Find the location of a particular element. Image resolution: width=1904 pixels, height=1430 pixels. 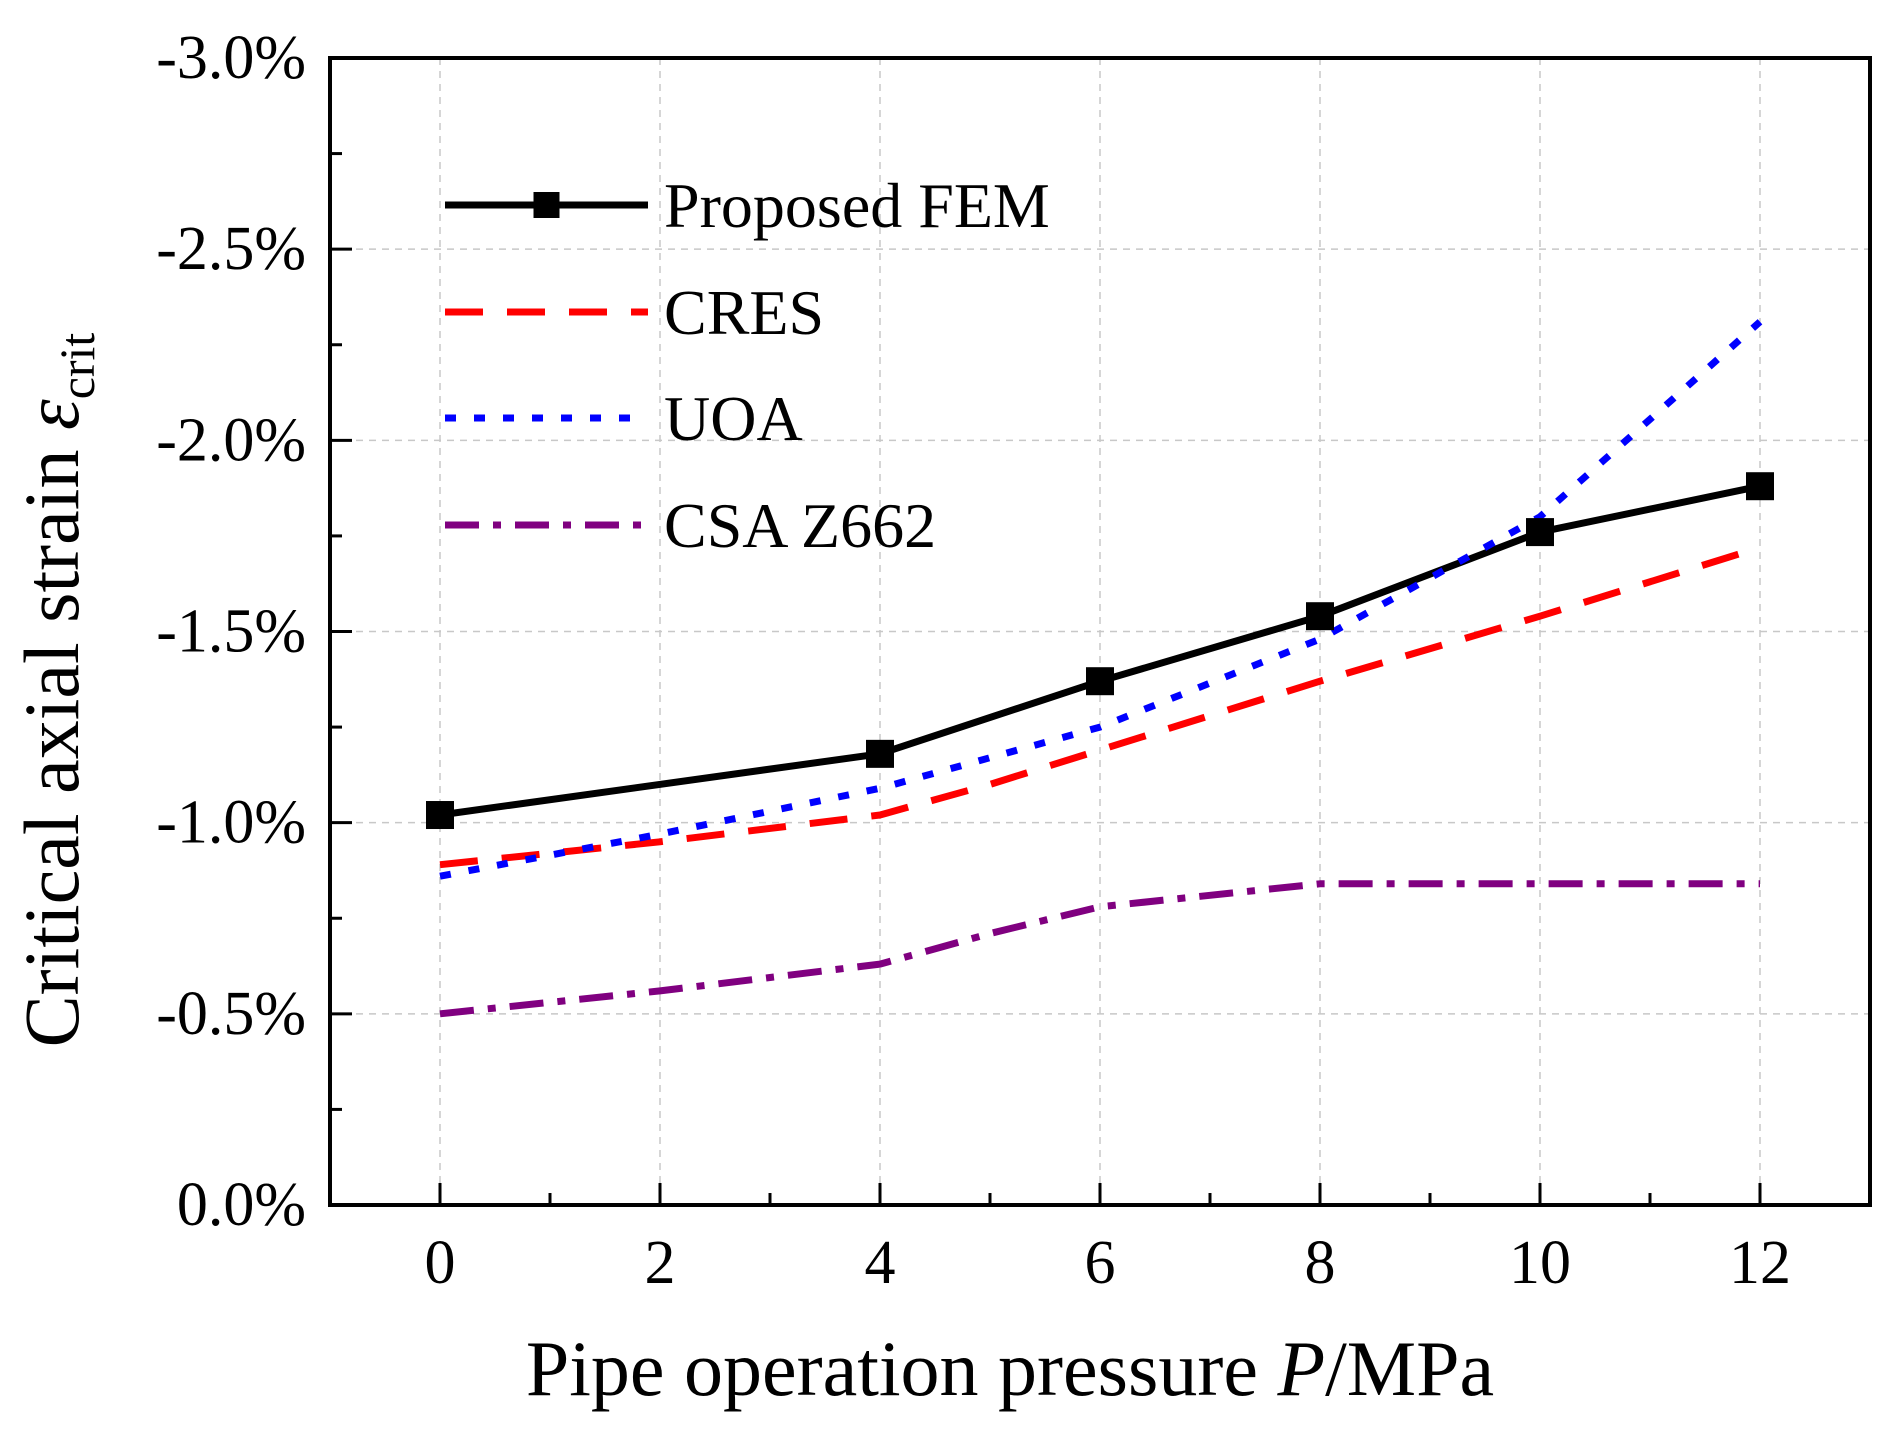

legend-label-3: CSA Z662 is located at coordinates (800, 525).